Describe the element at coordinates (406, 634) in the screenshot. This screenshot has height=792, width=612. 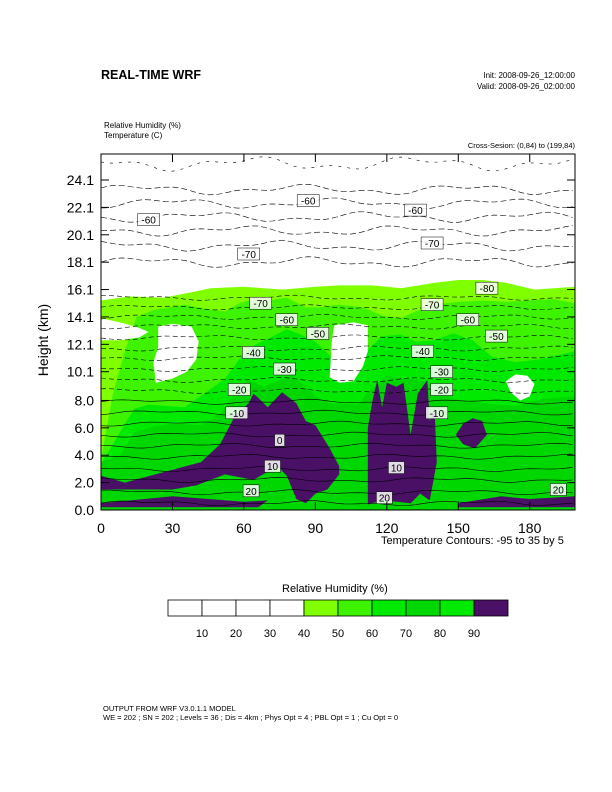
I see `colorbar-label: 70` at that location.